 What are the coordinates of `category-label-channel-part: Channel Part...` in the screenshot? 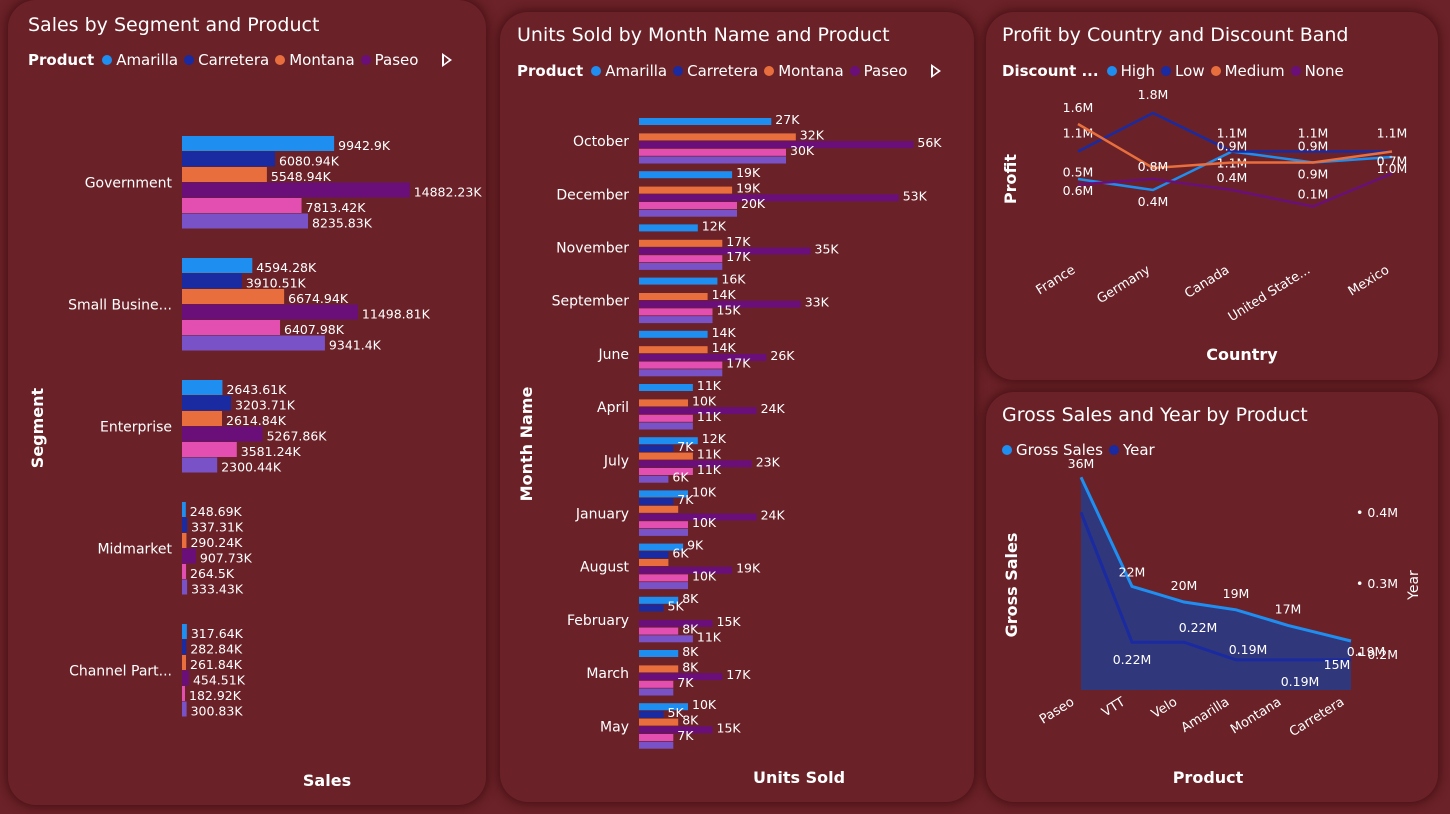 It's located at (120, 672).